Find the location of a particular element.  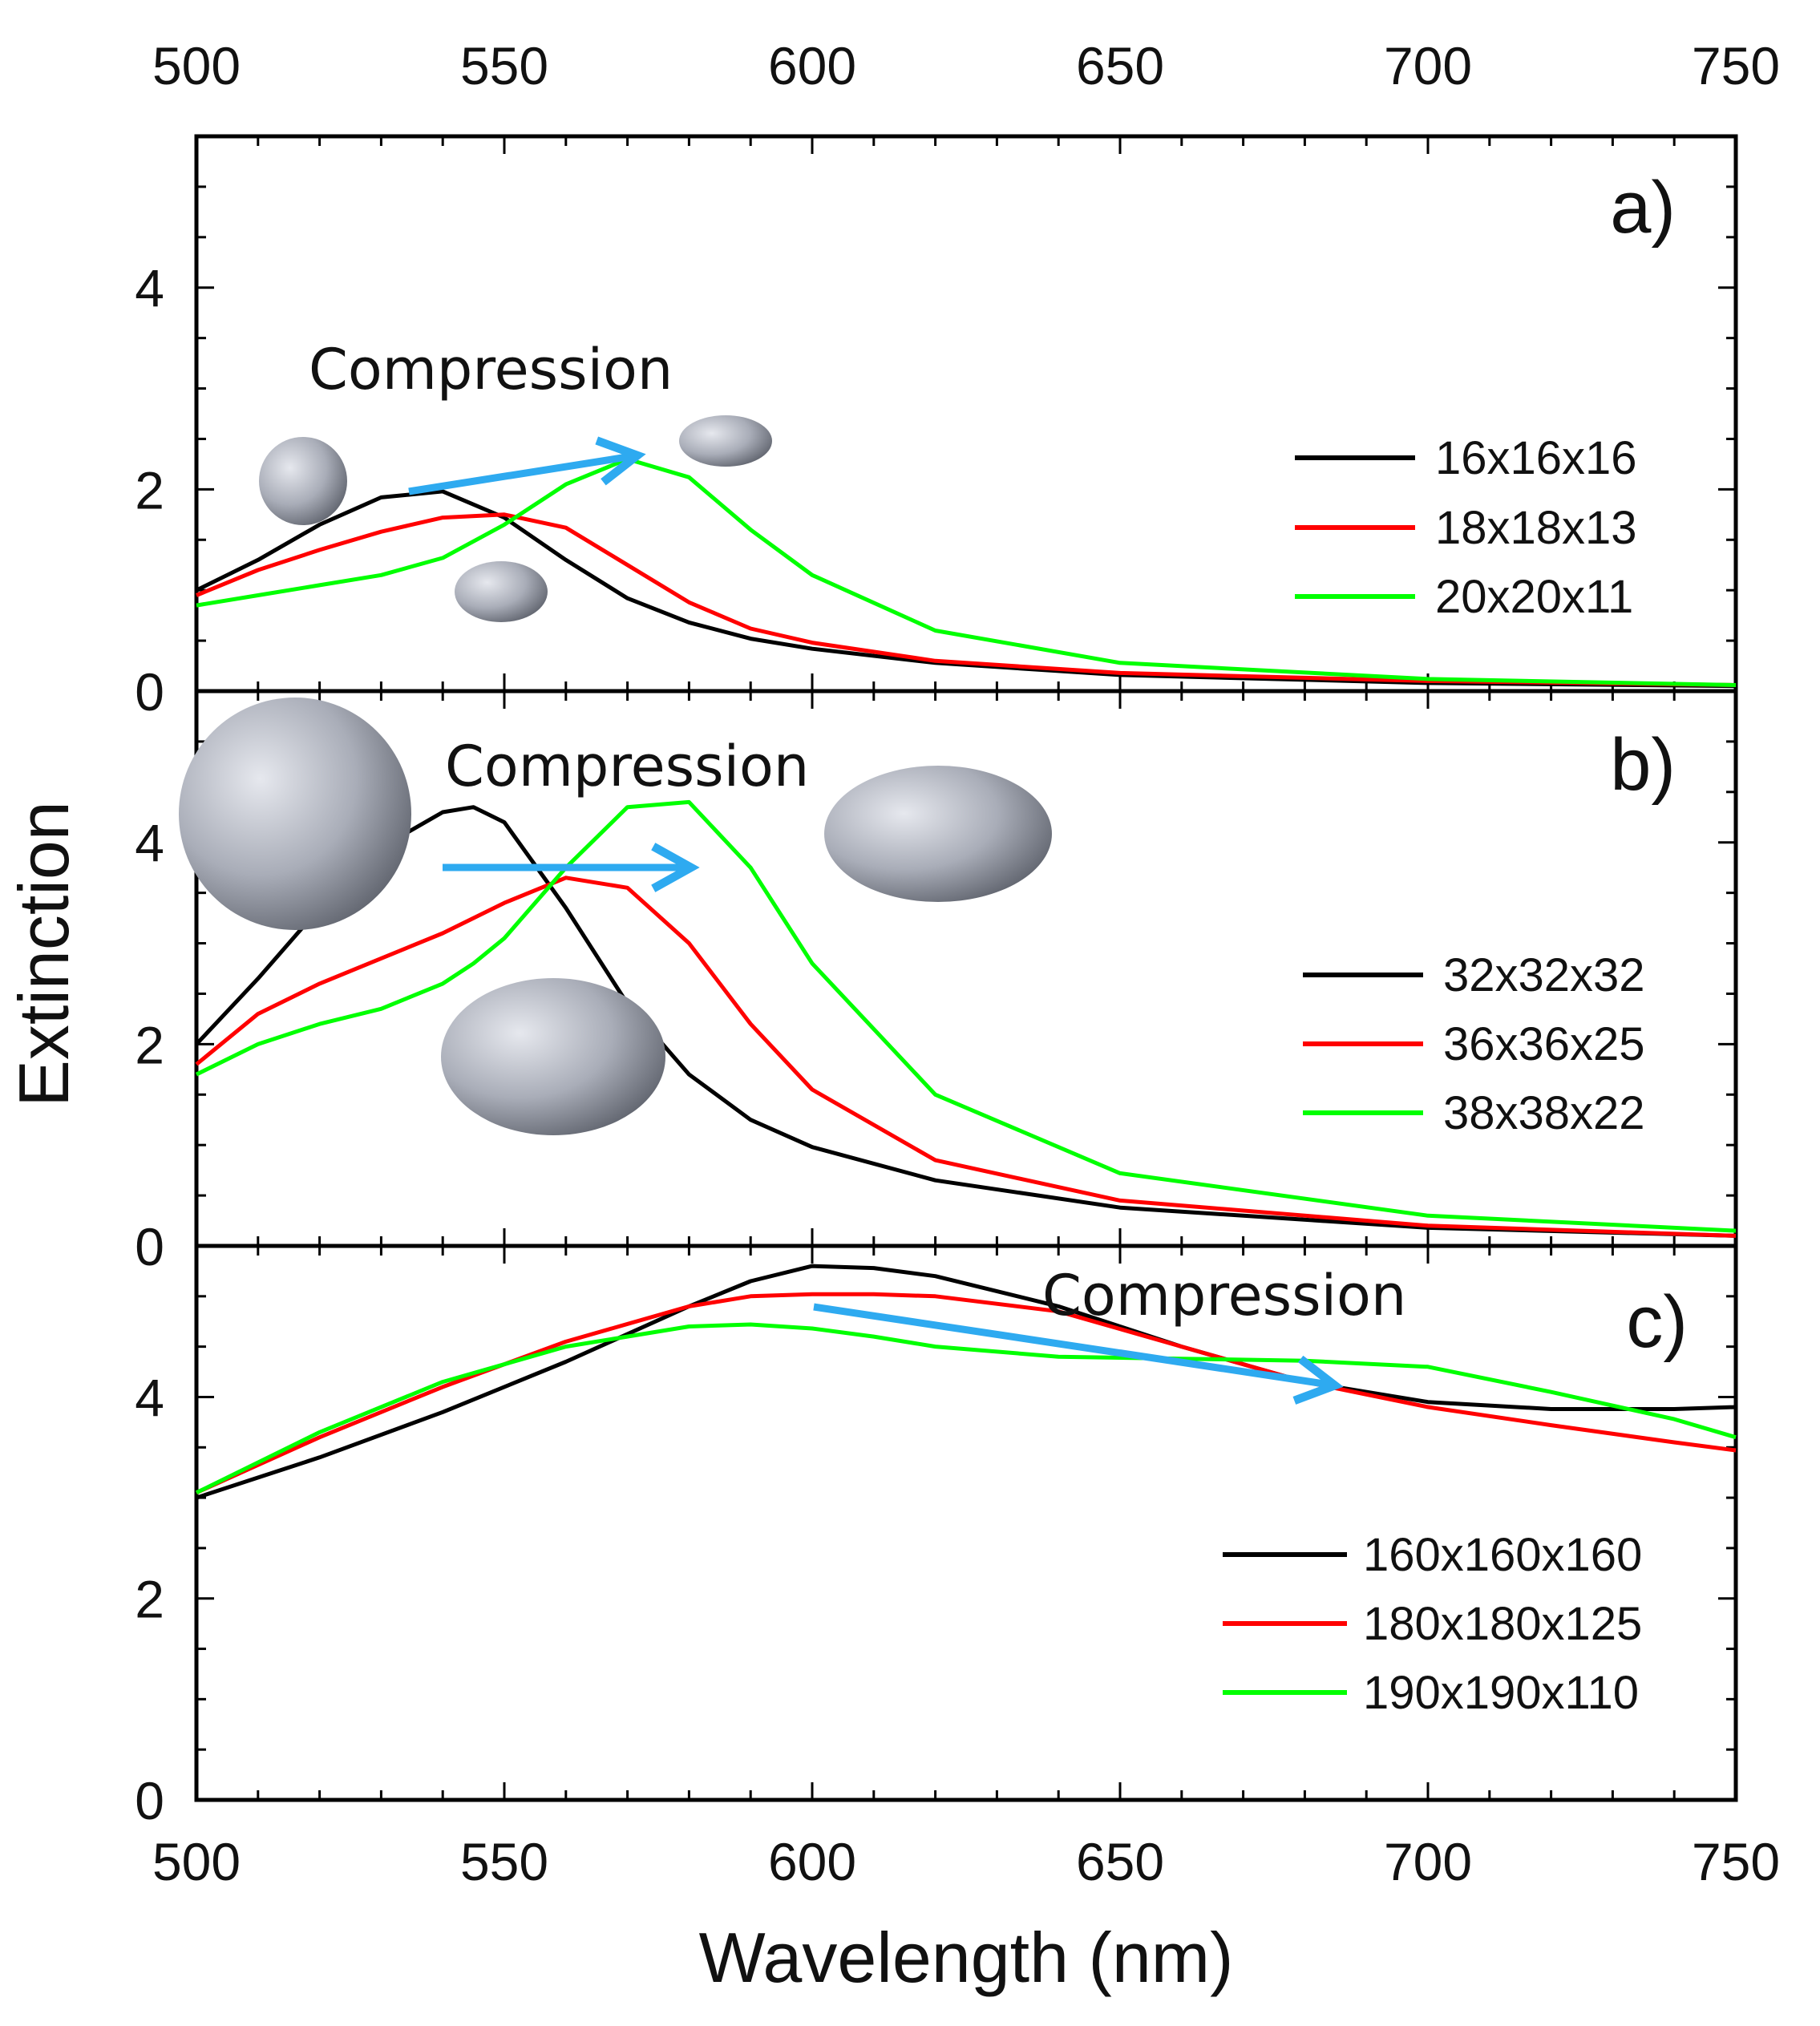

y-axis-title: Extinction is located at coordinates (43, 954).